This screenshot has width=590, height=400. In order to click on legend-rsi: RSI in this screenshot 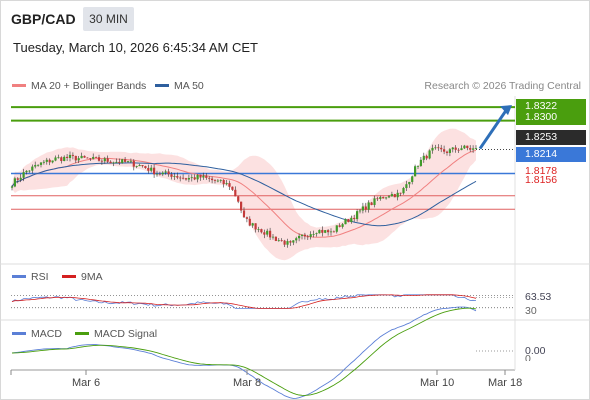, I will do `click(30, 277)`.